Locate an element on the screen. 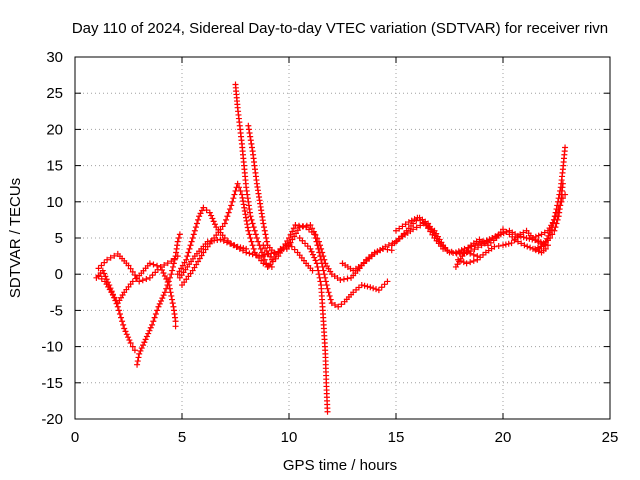 The image size is (640, 480). x-tick-label: 5 is located at coordinates (182, 437).